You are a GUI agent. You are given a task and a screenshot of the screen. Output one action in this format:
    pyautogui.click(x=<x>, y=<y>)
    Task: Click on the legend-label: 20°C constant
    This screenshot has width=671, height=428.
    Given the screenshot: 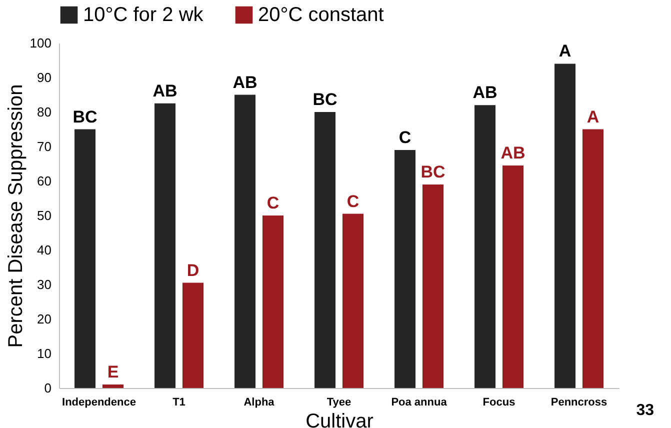 What is the action you would take?
    pyautogui.click(x=321, y=15)
    